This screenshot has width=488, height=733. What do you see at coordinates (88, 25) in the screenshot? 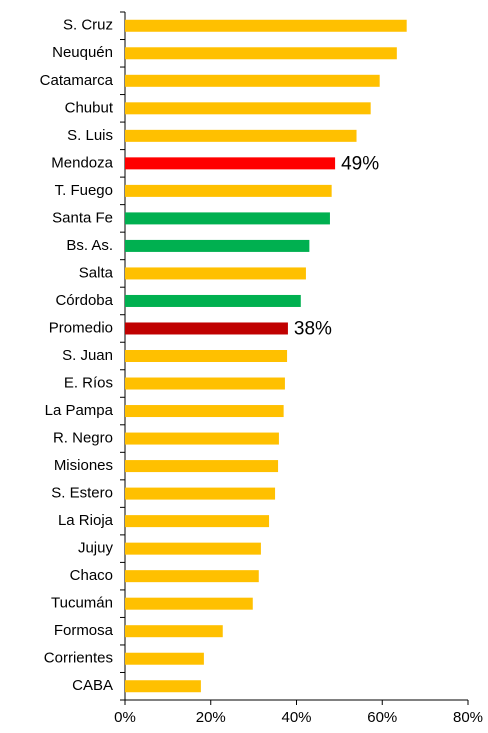
I see `y-tick-label: S. Cruz` at bounding box center [88, 25].